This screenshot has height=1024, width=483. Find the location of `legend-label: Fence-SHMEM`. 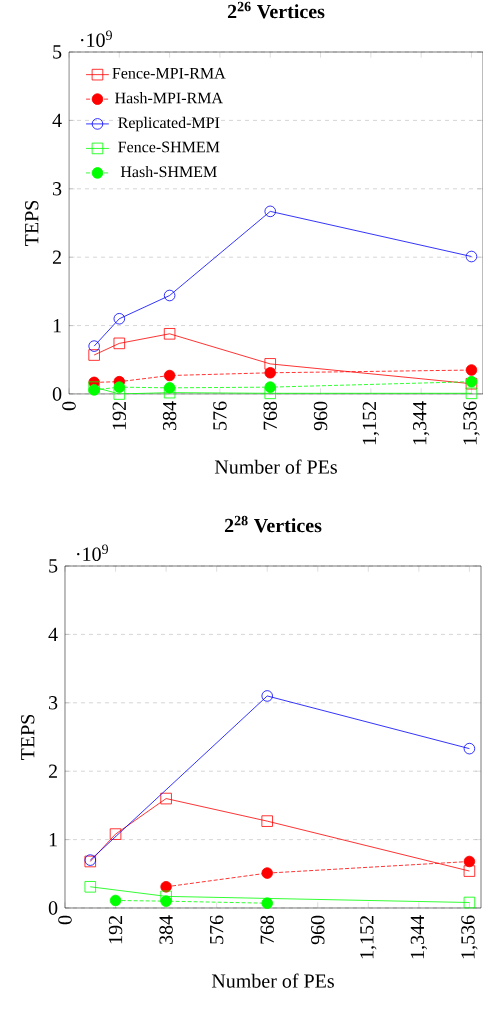

legend-label: Fence-SHMEM is located at coordinates (169, 147).